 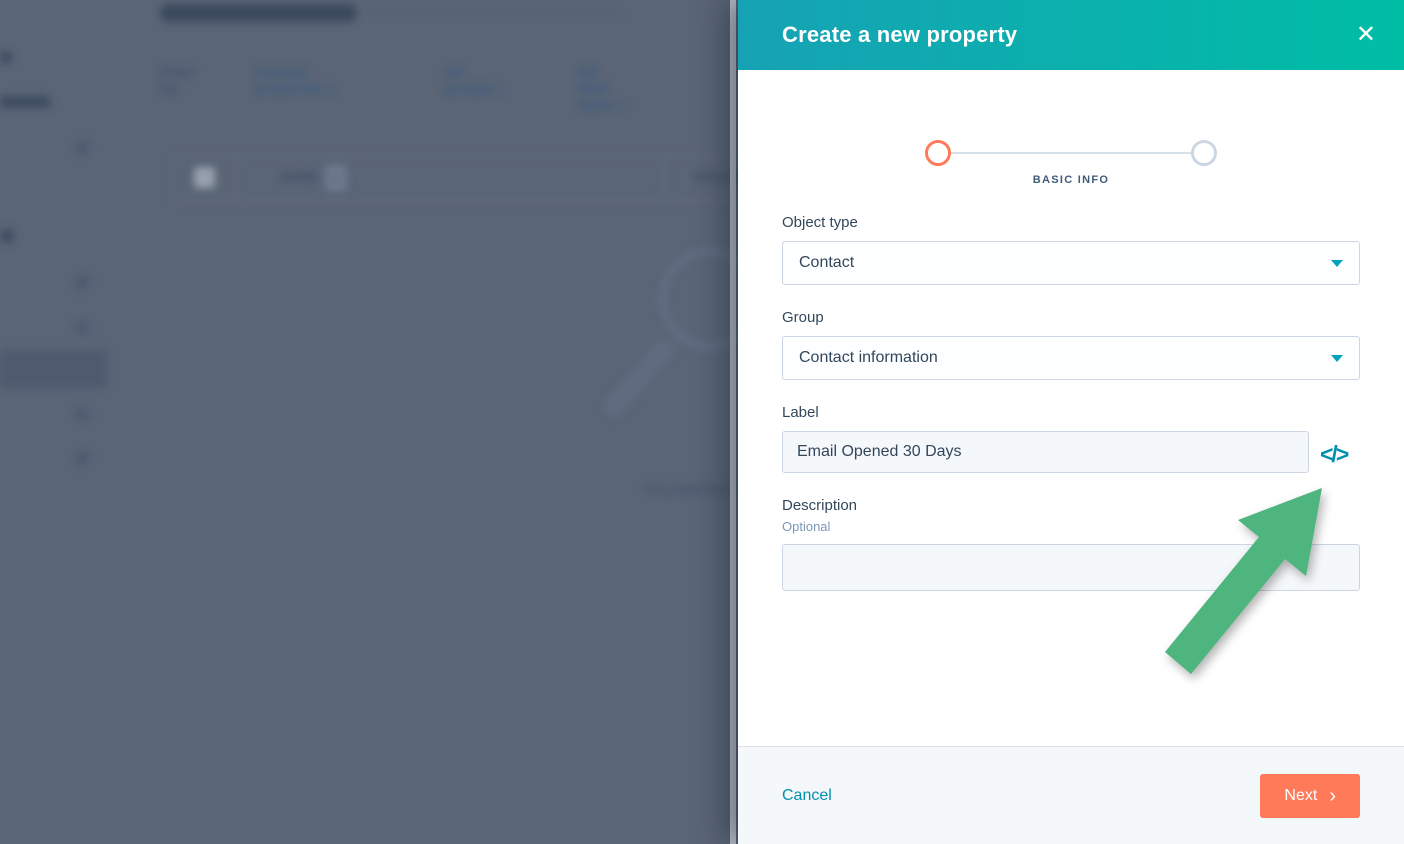 I want to click on step-label: BASIC INFO, so click(x=1071, y=180).